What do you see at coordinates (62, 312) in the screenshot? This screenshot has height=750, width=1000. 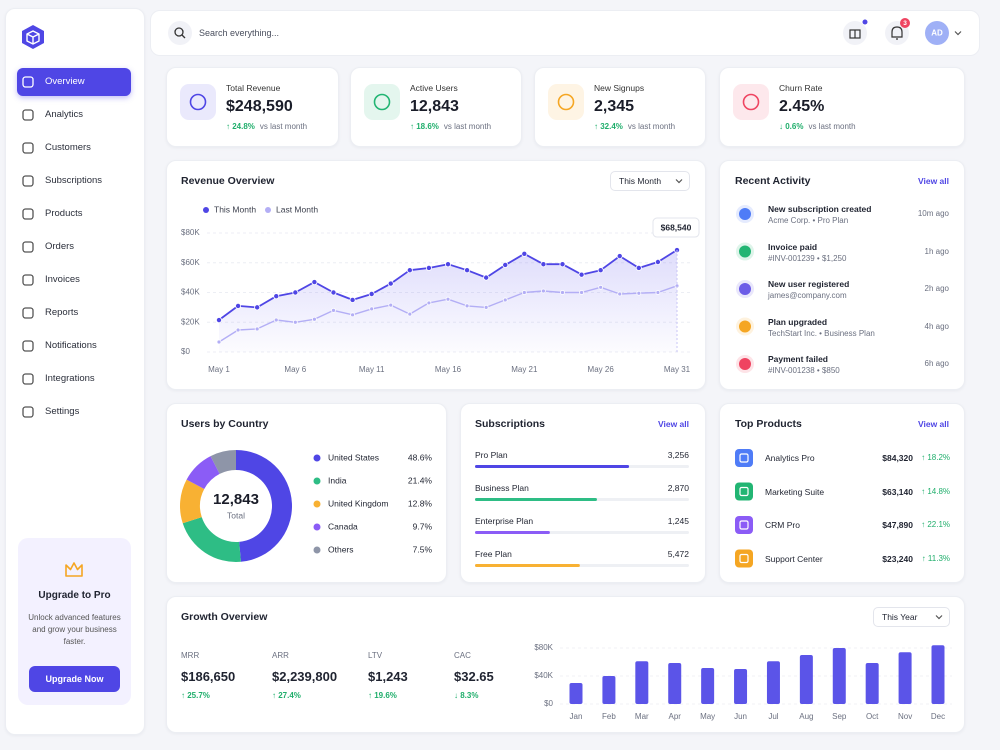 I see `nav-item: Reports` at bounding box center [62, 312].